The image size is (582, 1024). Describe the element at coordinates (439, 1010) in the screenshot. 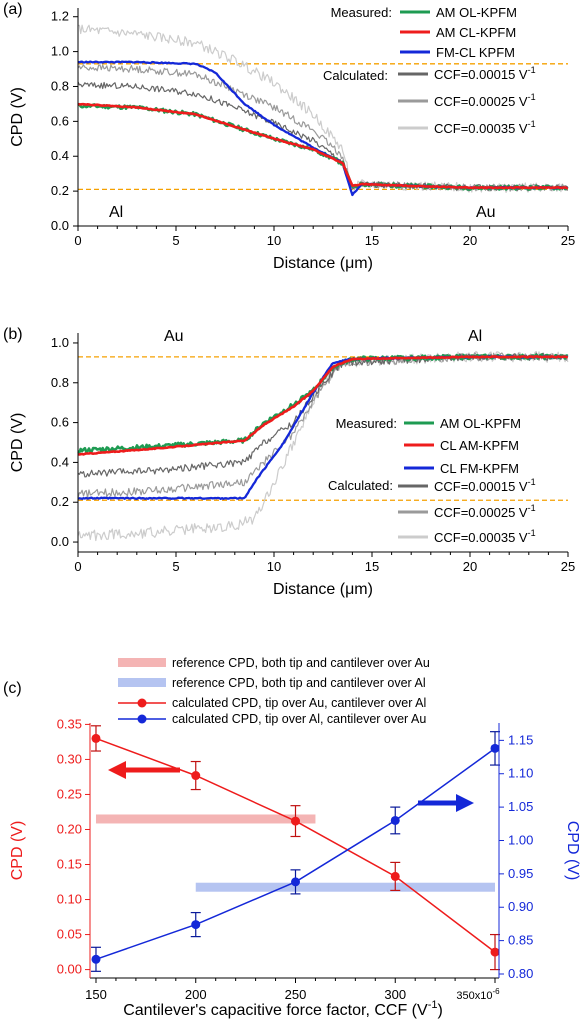

I see `x-axis-title-close: )` at that location.